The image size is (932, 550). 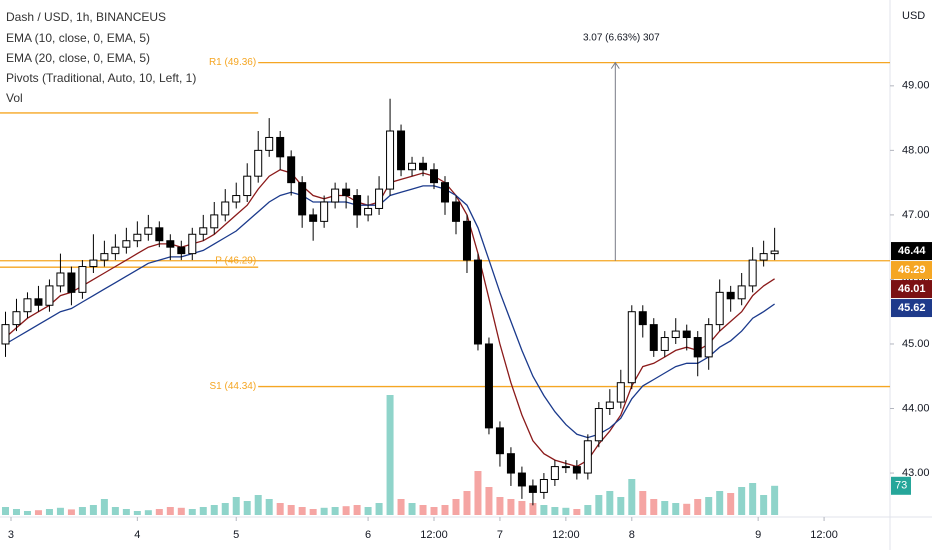 I want to click on x-tick-label: 12:00, so click(x=566, y=535).